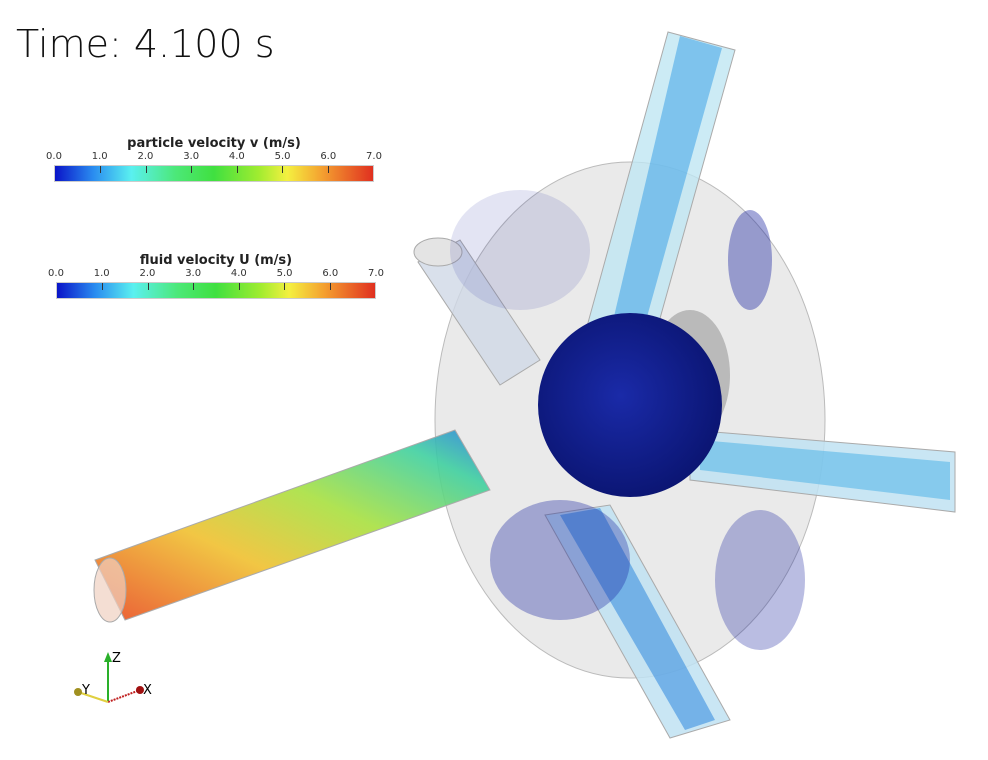 This screenshot has height=760, width=988. Describe the element at coordinates (292, 526) in the screenshot. I see `left-inlet-pipe` at that location.